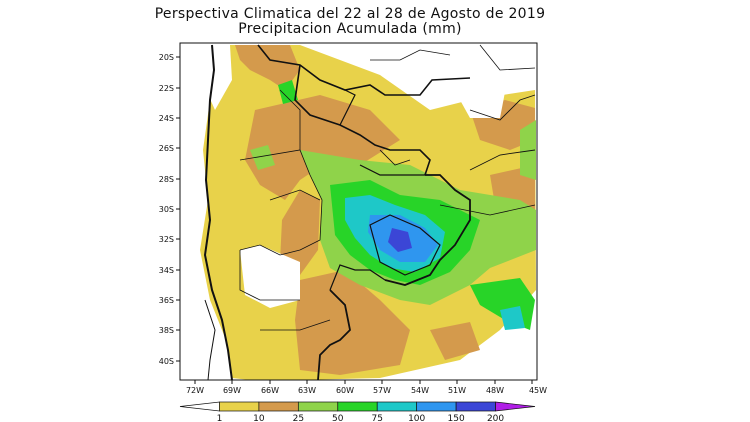 This screenshot has width=750, height=422. I want to click on lon-tick-label: 45W, so click(538, 390).